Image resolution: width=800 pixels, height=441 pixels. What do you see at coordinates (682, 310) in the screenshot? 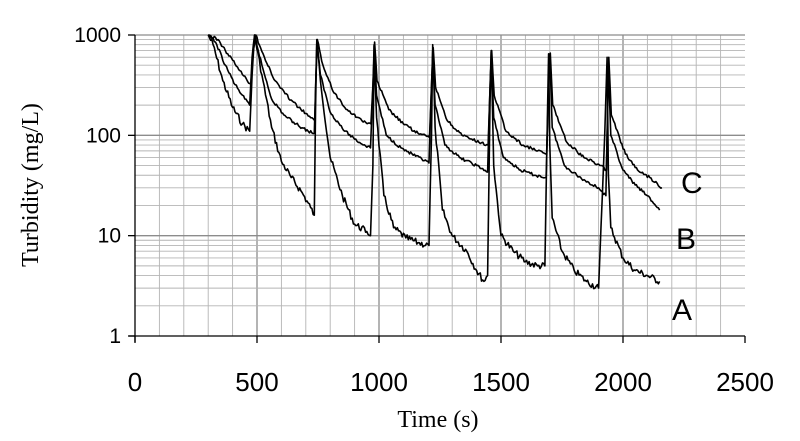
I see `series-label-A: A` at bounding box center [682, 310].